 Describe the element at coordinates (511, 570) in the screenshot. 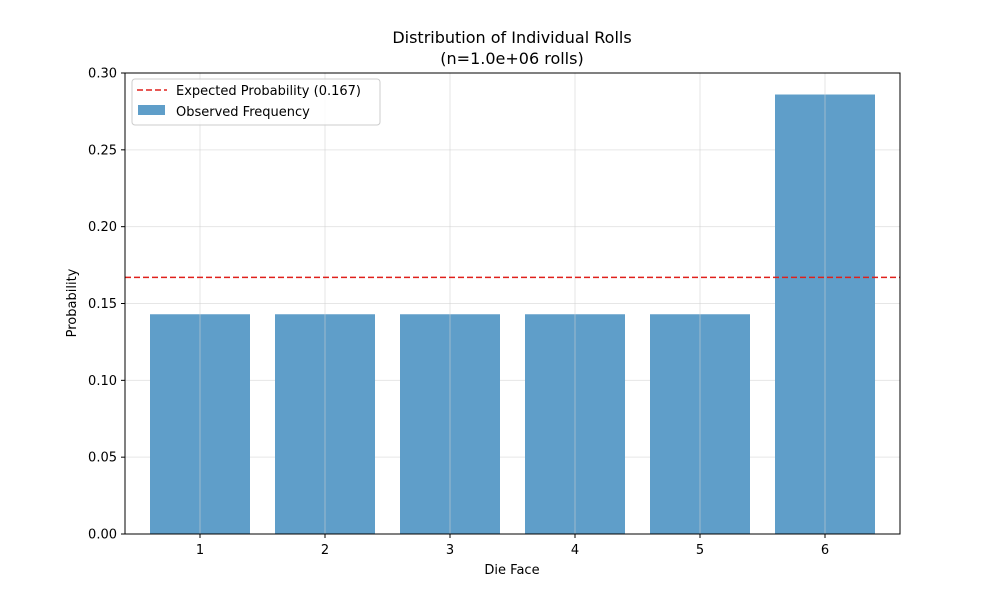

I see `x-axis-label: Die Face` at that location.